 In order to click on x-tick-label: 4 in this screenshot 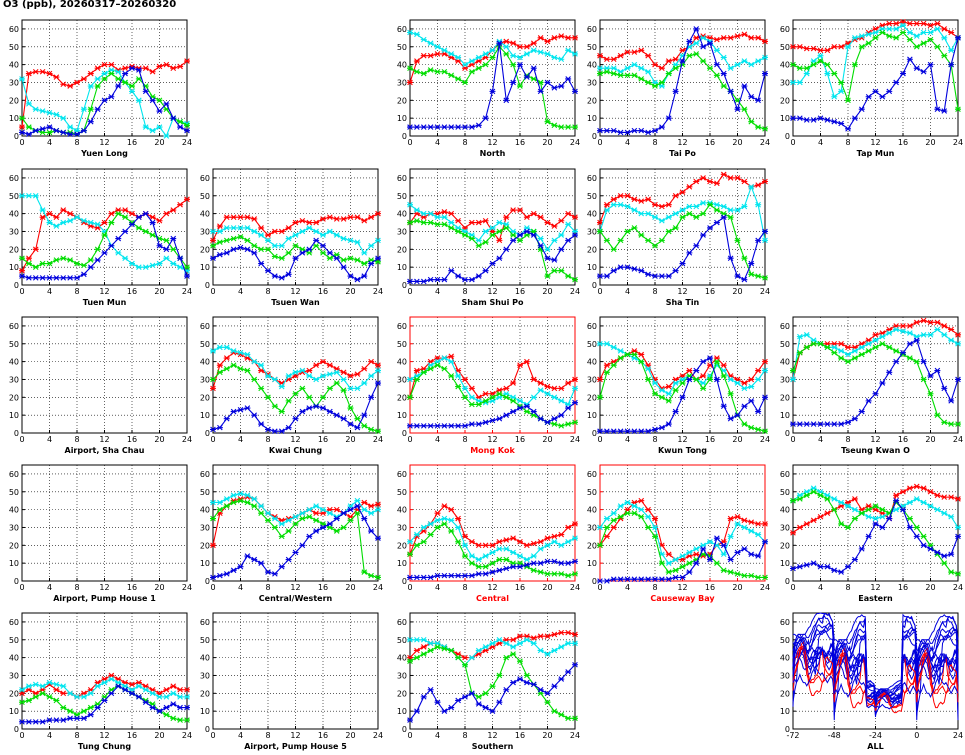, I will do `click(240, 291)`.